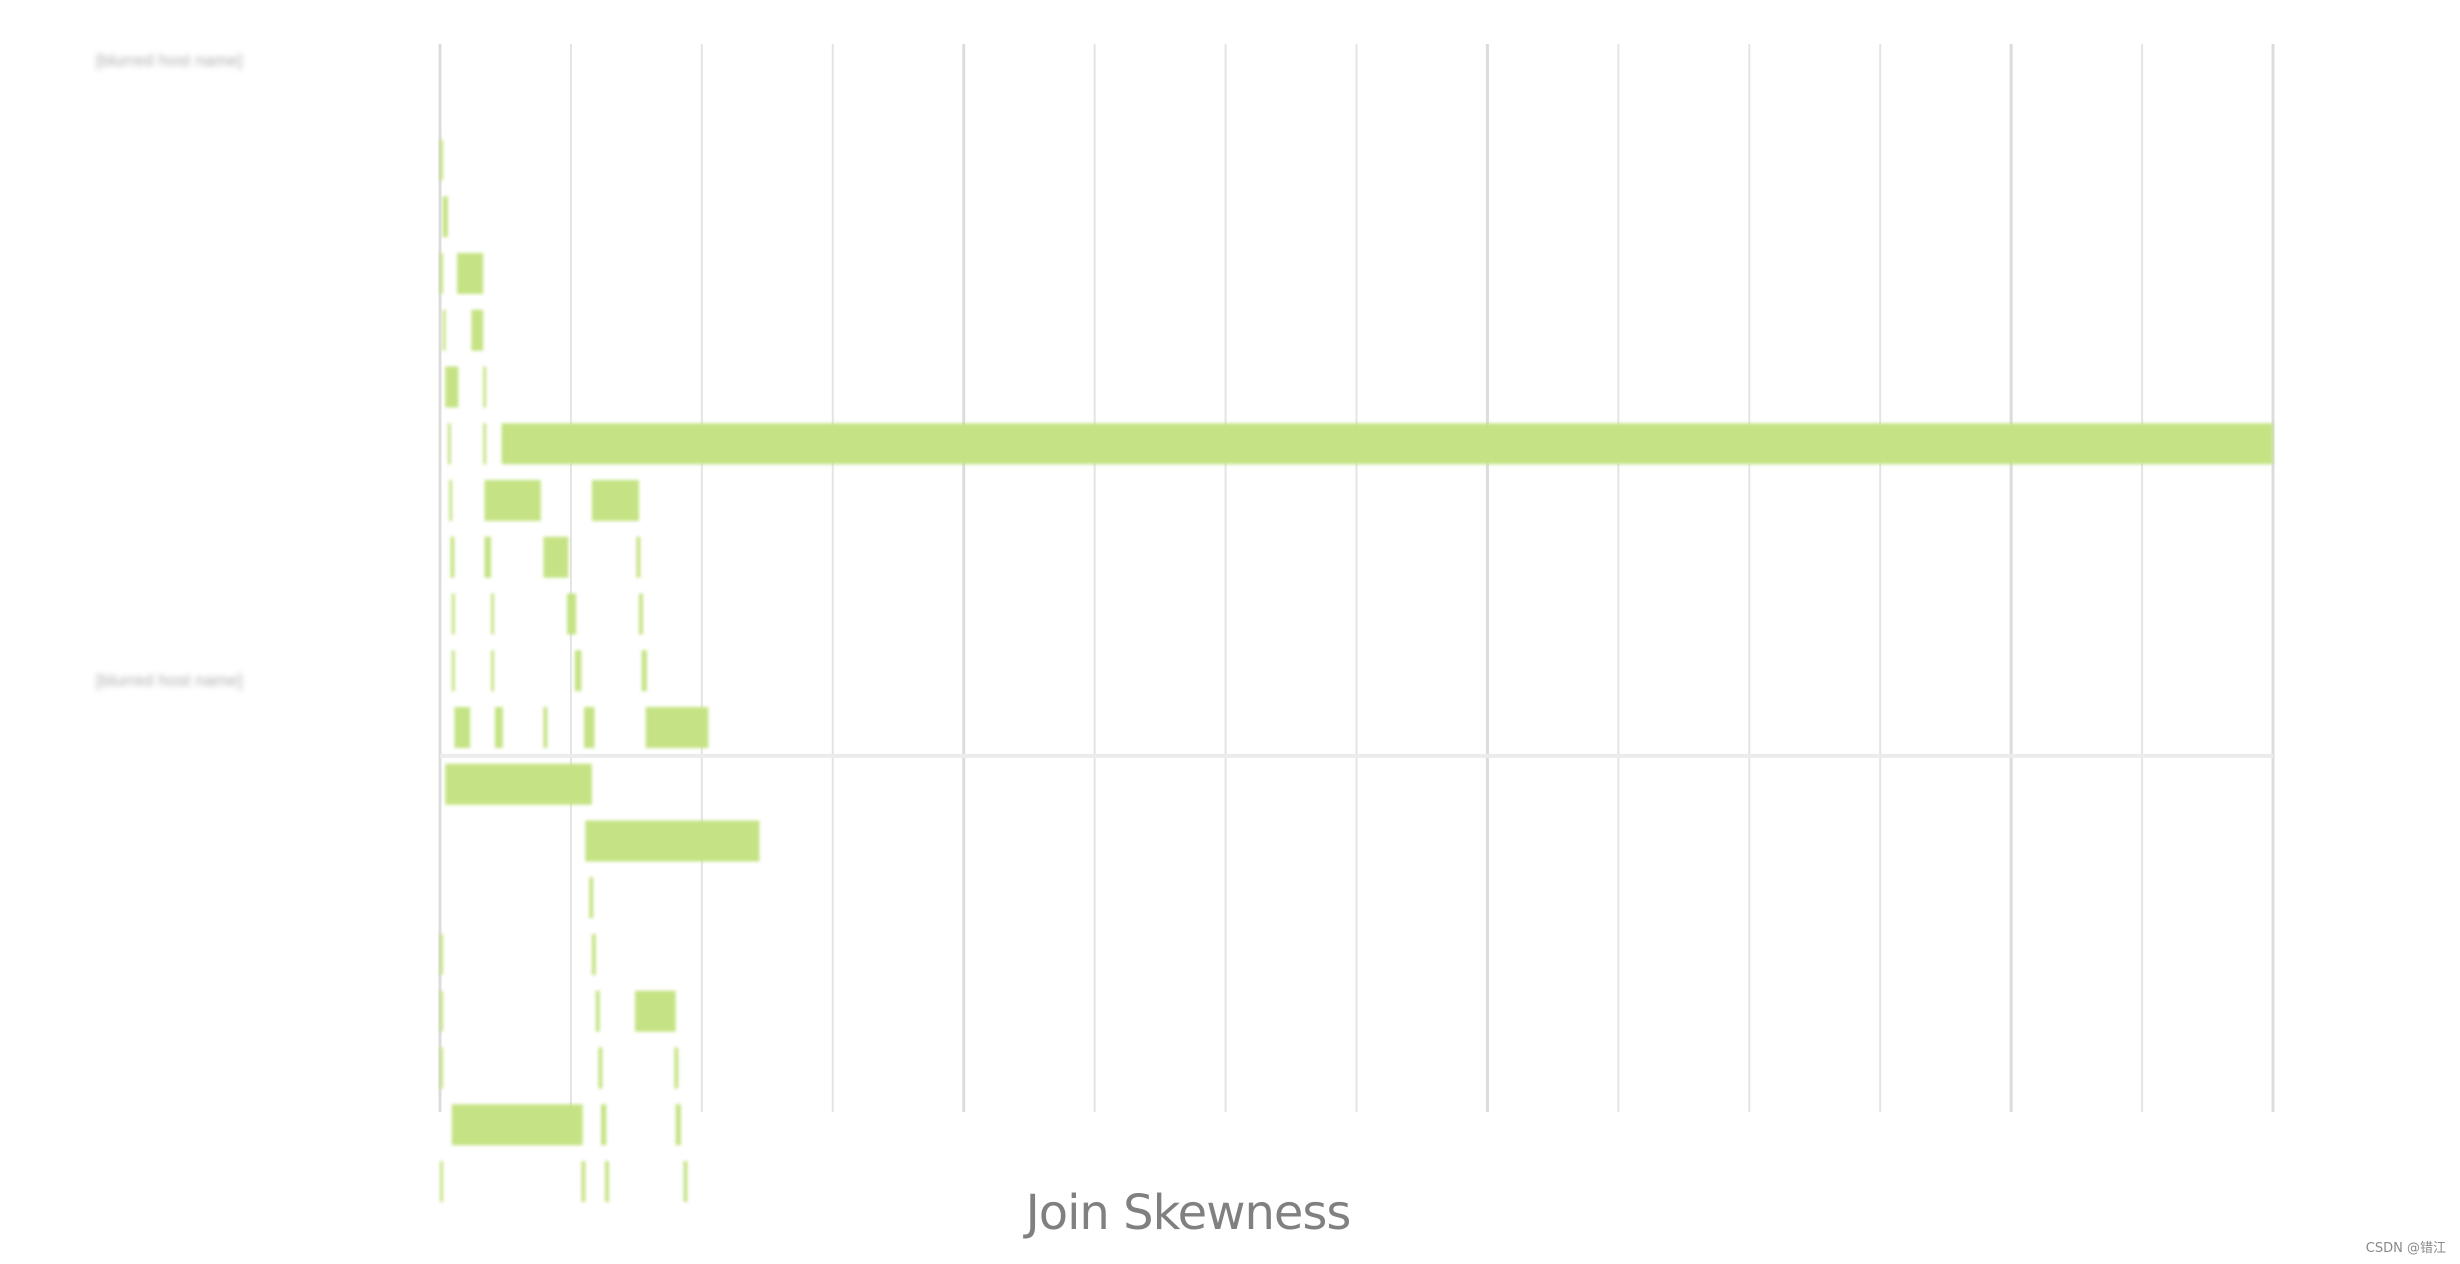 The height and width of the screenshot is (1264, 2460). What do you see at coordinates (2405, 1248) in the screenshot?
I see `watermark: CSDN @错江` at bounding box center [2405, 1248].